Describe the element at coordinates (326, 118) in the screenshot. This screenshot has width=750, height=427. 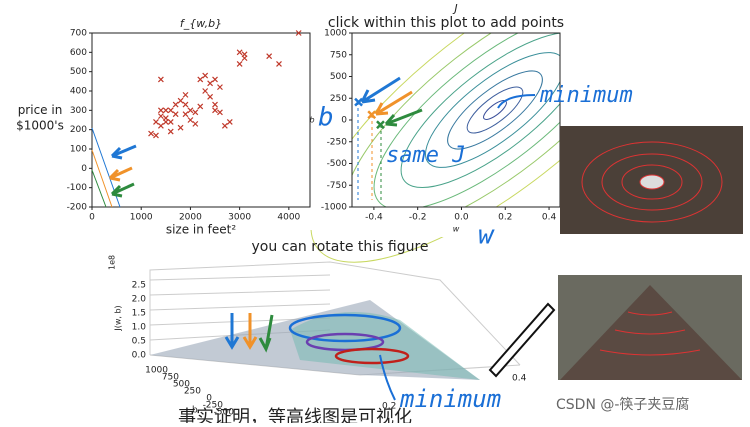
I see `note: b` at that location.